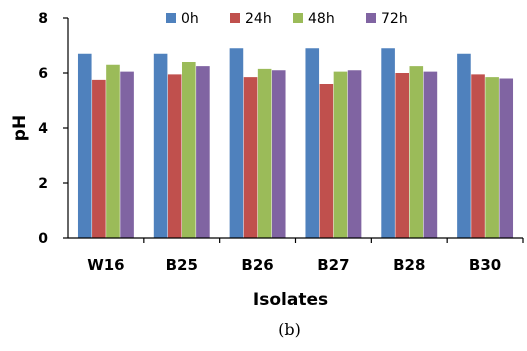 The width and height of the screenshot is (527, 351). What do you see at coordinates (485, 265) in the screenshot?
I see `x-tick-label: B30` at bounding box center [485, 265].